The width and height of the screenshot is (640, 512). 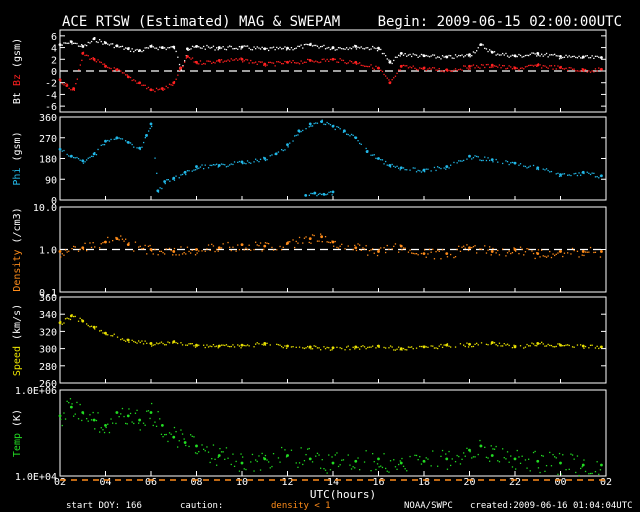 What do you see at coordinates (219, 165) in the screenshot?
I see `phi-data-point` at bounding box center [219, 165].